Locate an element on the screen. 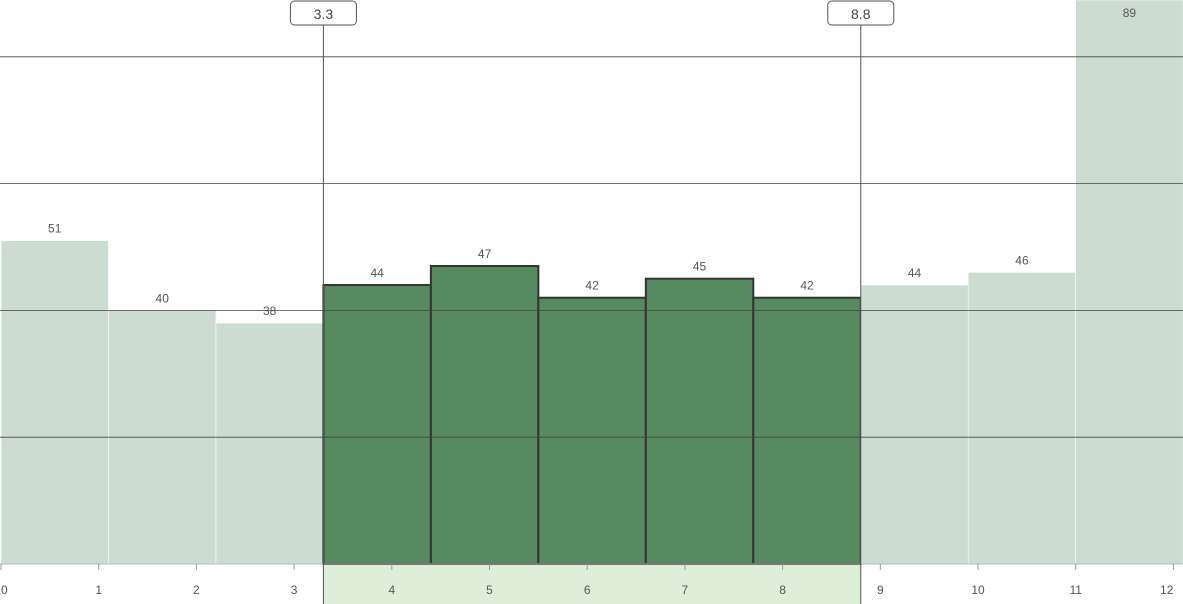 Image resolution: width=1183 pixels, height=604 pixels. bar-value-label: 38 is located at coordinates (270, 311).